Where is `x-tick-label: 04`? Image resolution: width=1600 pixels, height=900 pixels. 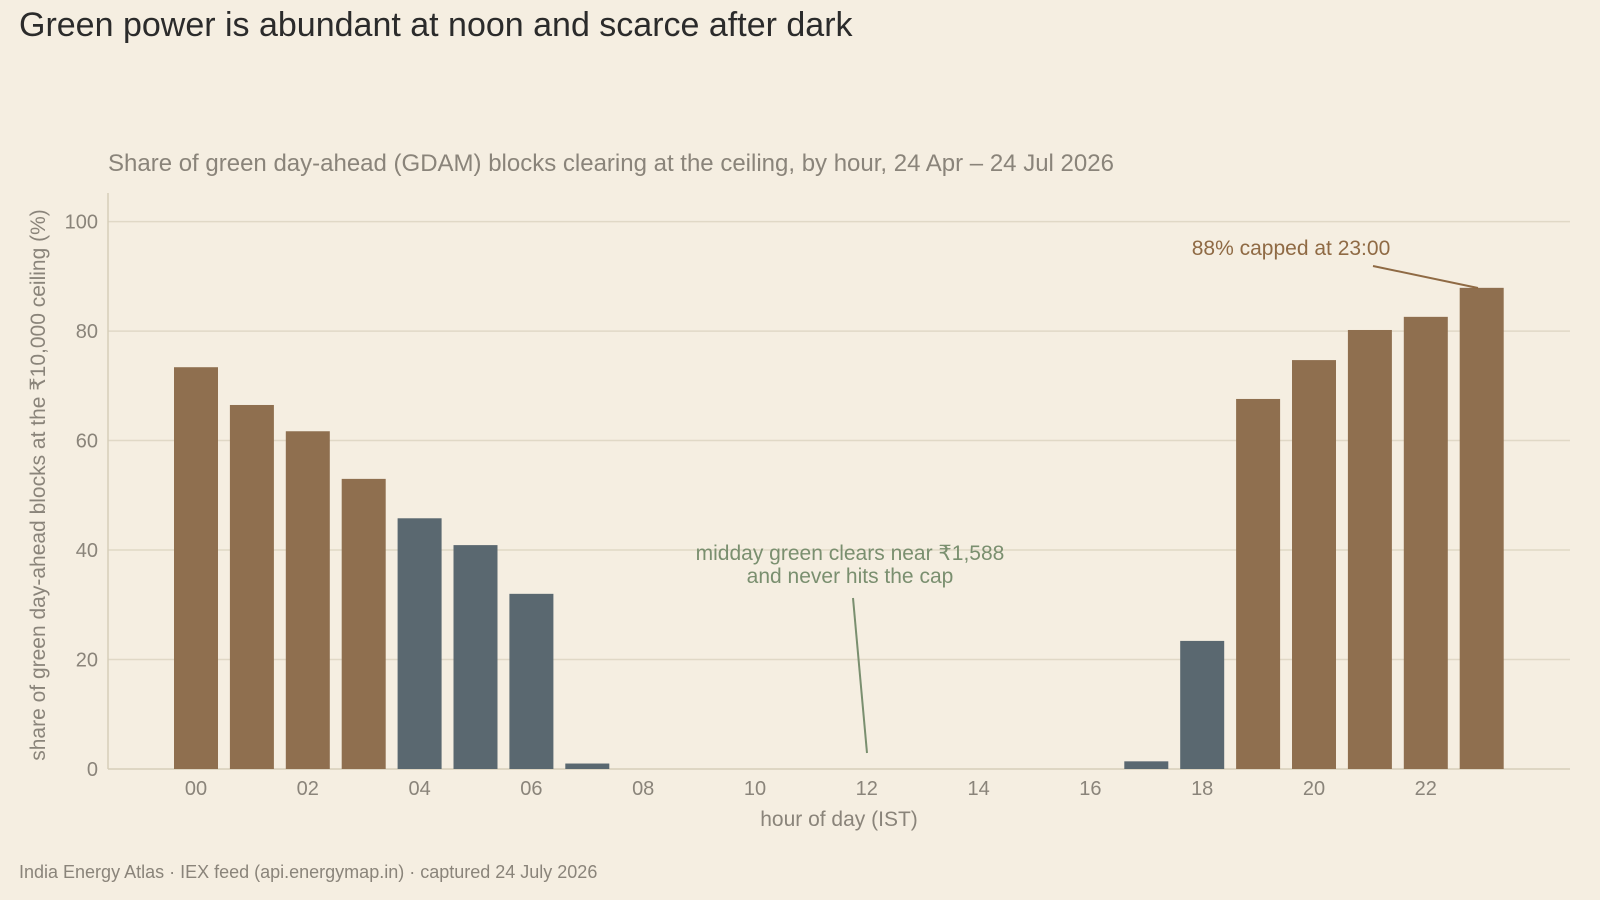 x-tick-label: 04 is located at coordinates (419, 789).